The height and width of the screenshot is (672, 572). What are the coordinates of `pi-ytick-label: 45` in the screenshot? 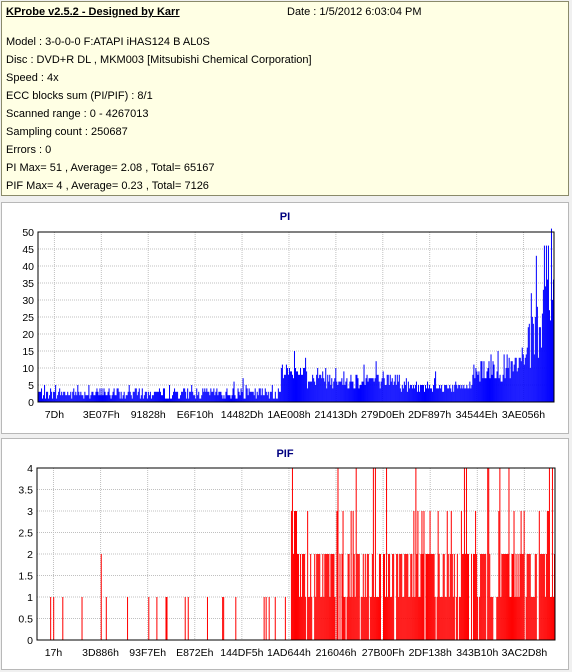 It's located at (28, 250).